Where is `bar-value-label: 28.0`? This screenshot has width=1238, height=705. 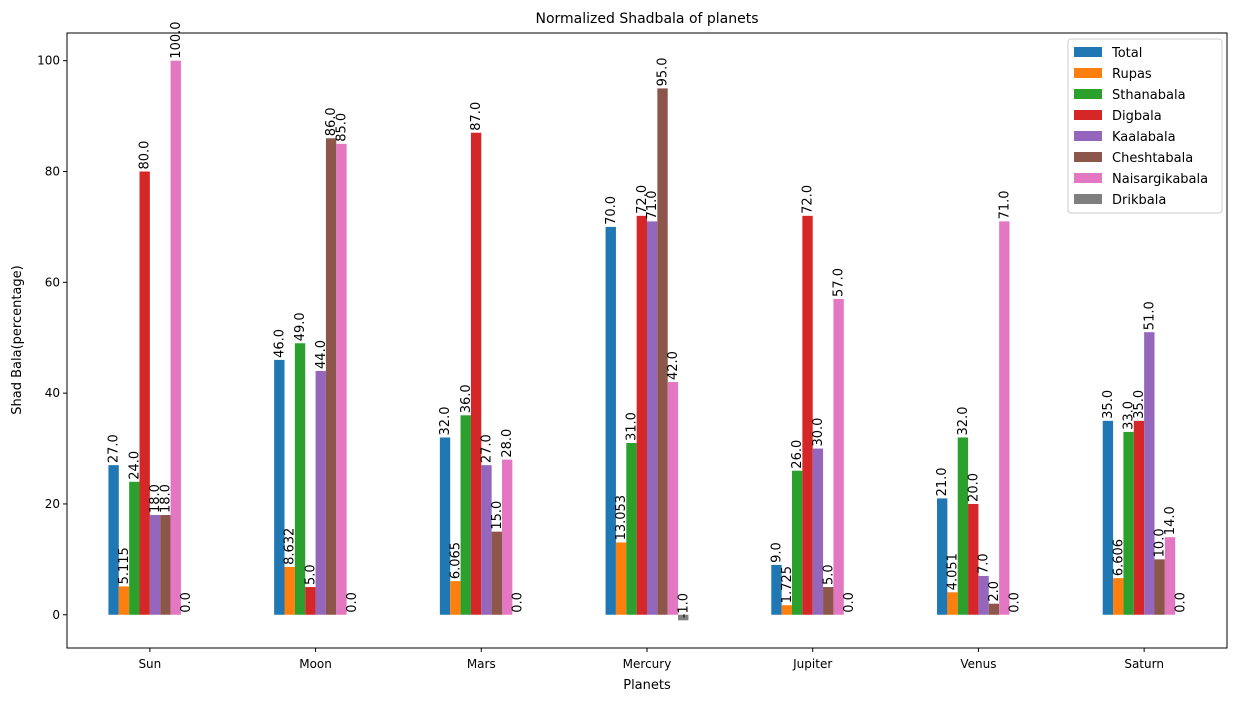
bar-value-label: 28.0 is located at coordinates (507, 443).